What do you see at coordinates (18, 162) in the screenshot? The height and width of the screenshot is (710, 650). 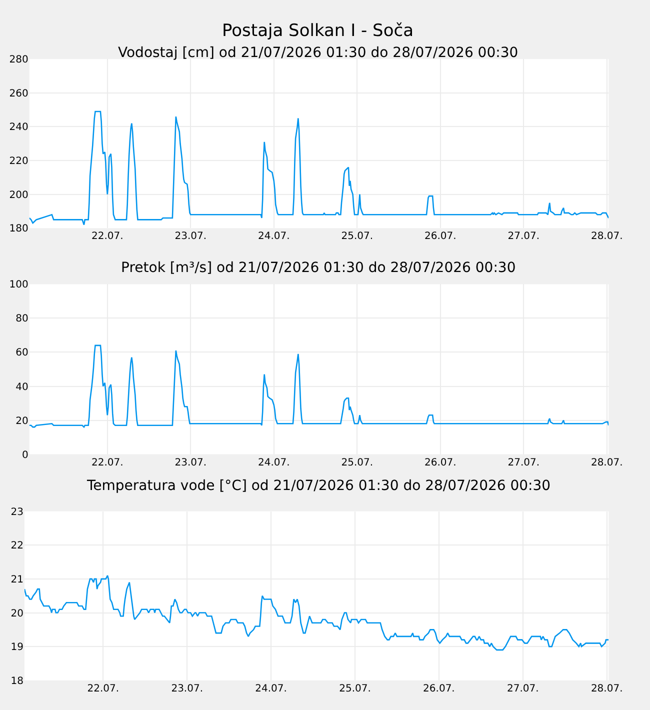 I see `y-tick-label: 220` at bounding box center [18, 162].